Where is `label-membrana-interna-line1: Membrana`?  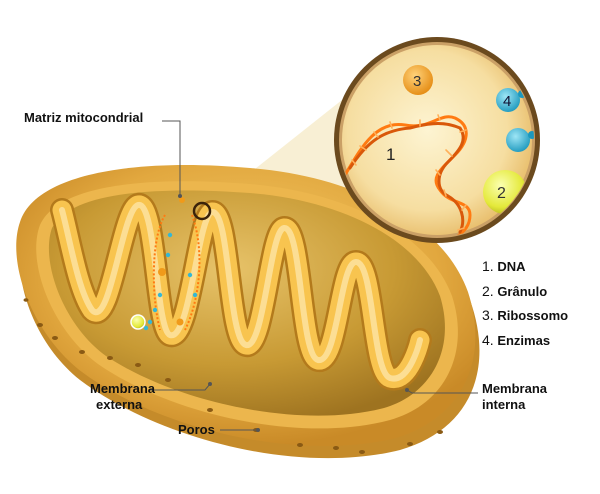 label-membrana-interna-line1: Membrana is located at coordinates (515, 388).